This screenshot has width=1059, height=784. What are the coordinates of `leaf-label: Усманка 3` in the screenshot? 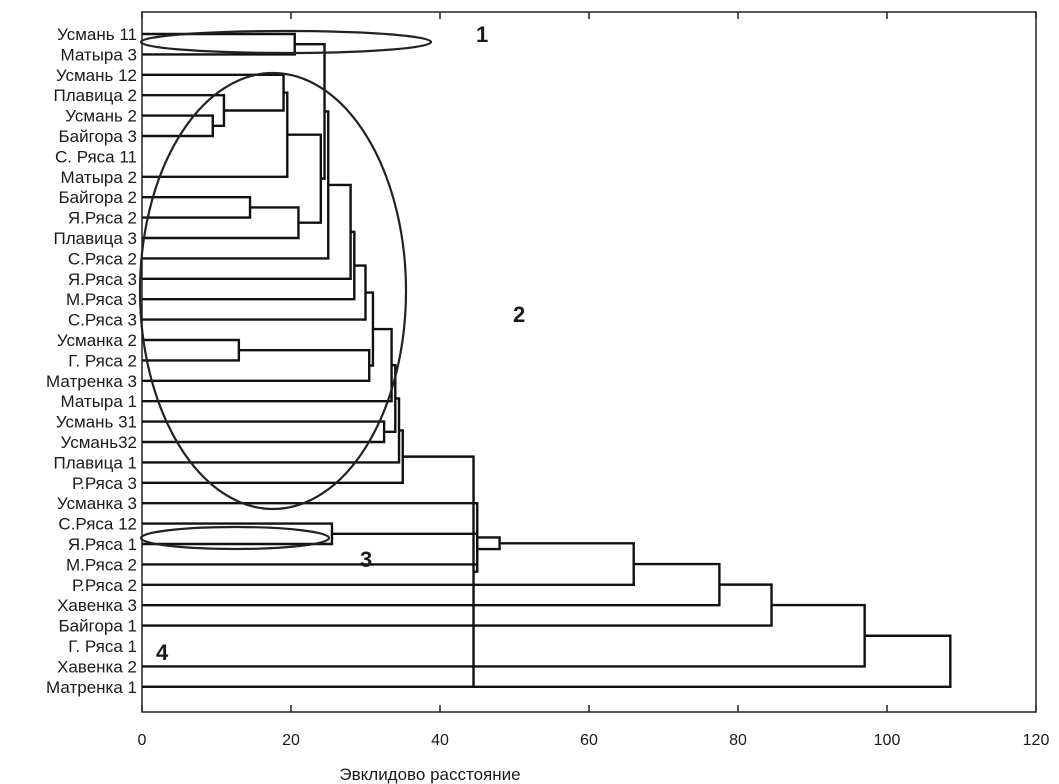 It's located at (97, 503).